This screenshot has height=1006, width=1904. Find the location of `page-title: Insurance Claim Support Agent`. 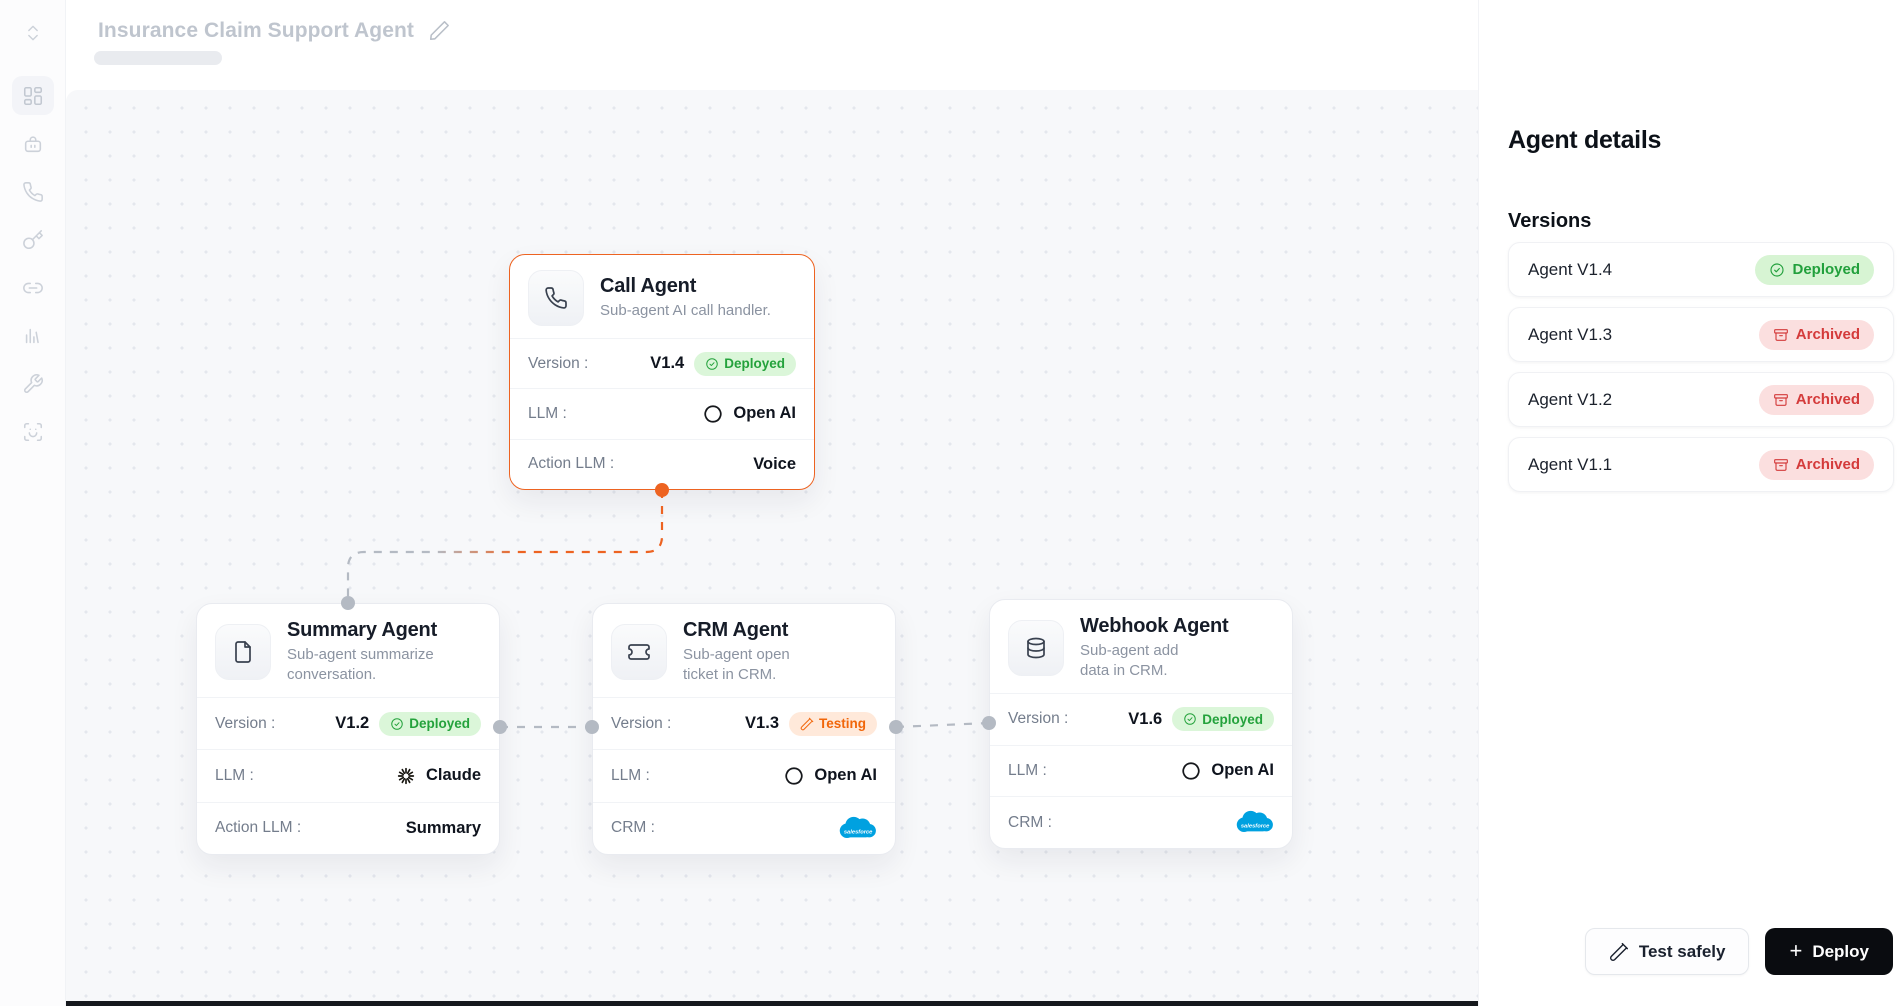

page-title: Insurance Claim Support Agent is located at coordinates (256, 30).